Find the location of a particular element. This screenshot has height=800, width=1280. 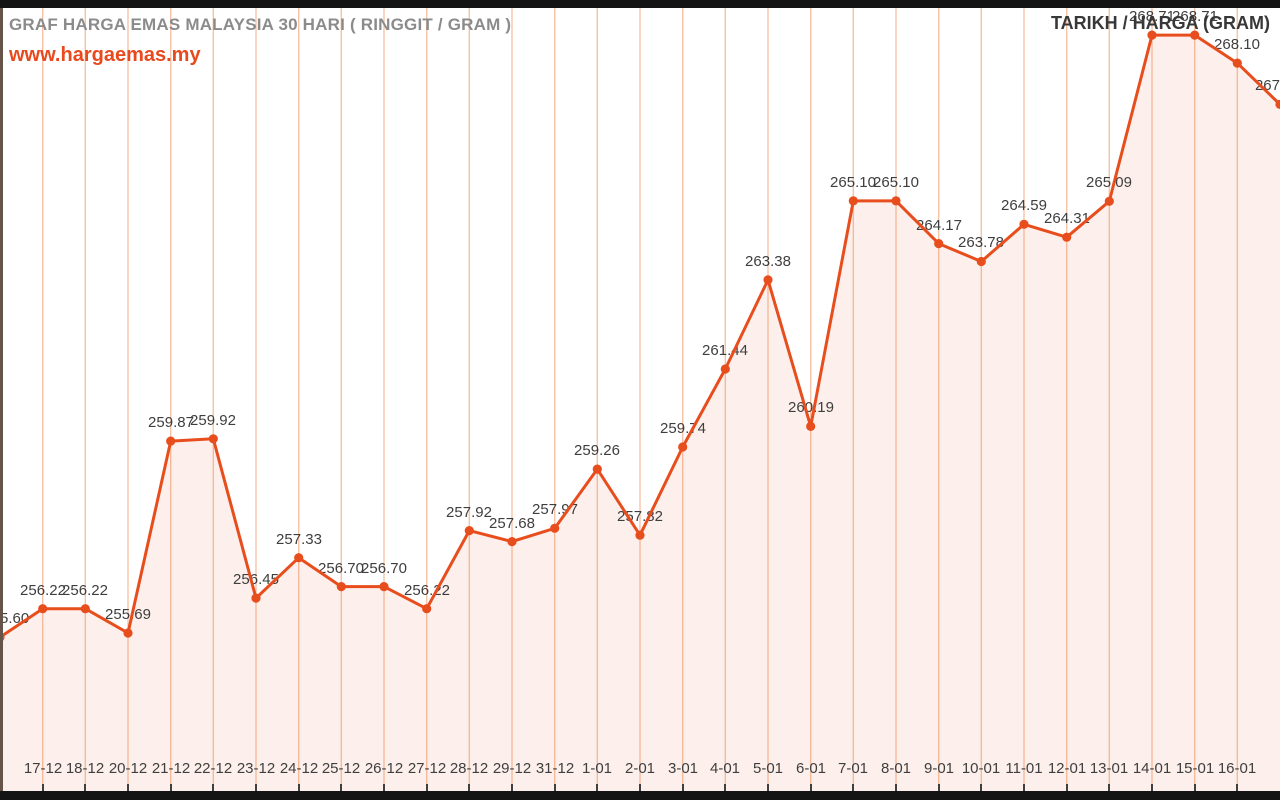

x-axis-date-label: 27-12 is located at coordinates (427, 768).